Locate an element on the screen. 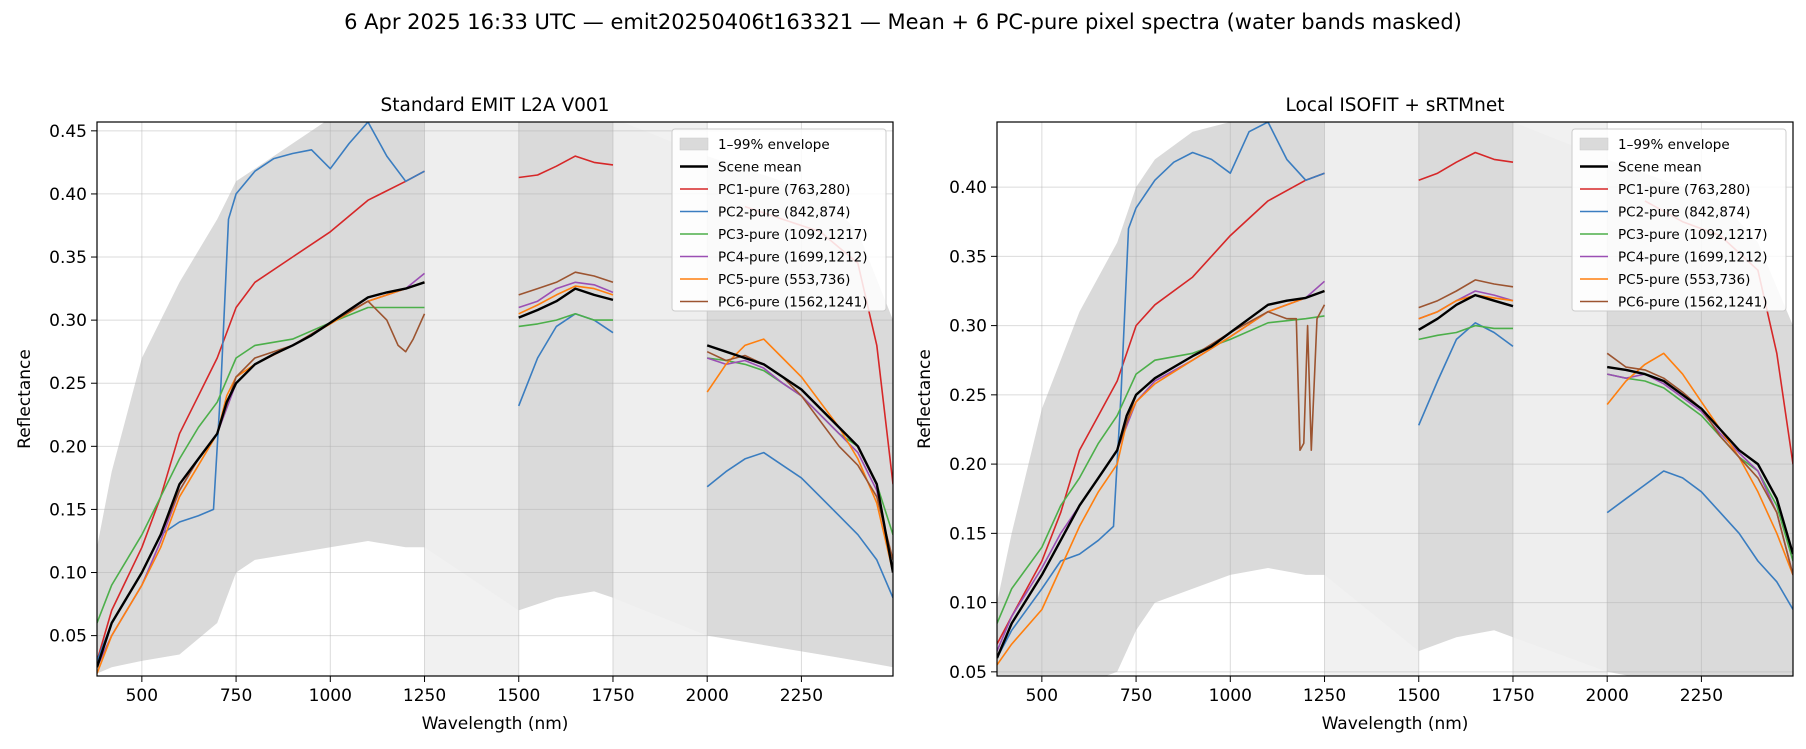  subplot-title: Local ISOFIT + sRTMnet is located at coordinates (1394, 105).